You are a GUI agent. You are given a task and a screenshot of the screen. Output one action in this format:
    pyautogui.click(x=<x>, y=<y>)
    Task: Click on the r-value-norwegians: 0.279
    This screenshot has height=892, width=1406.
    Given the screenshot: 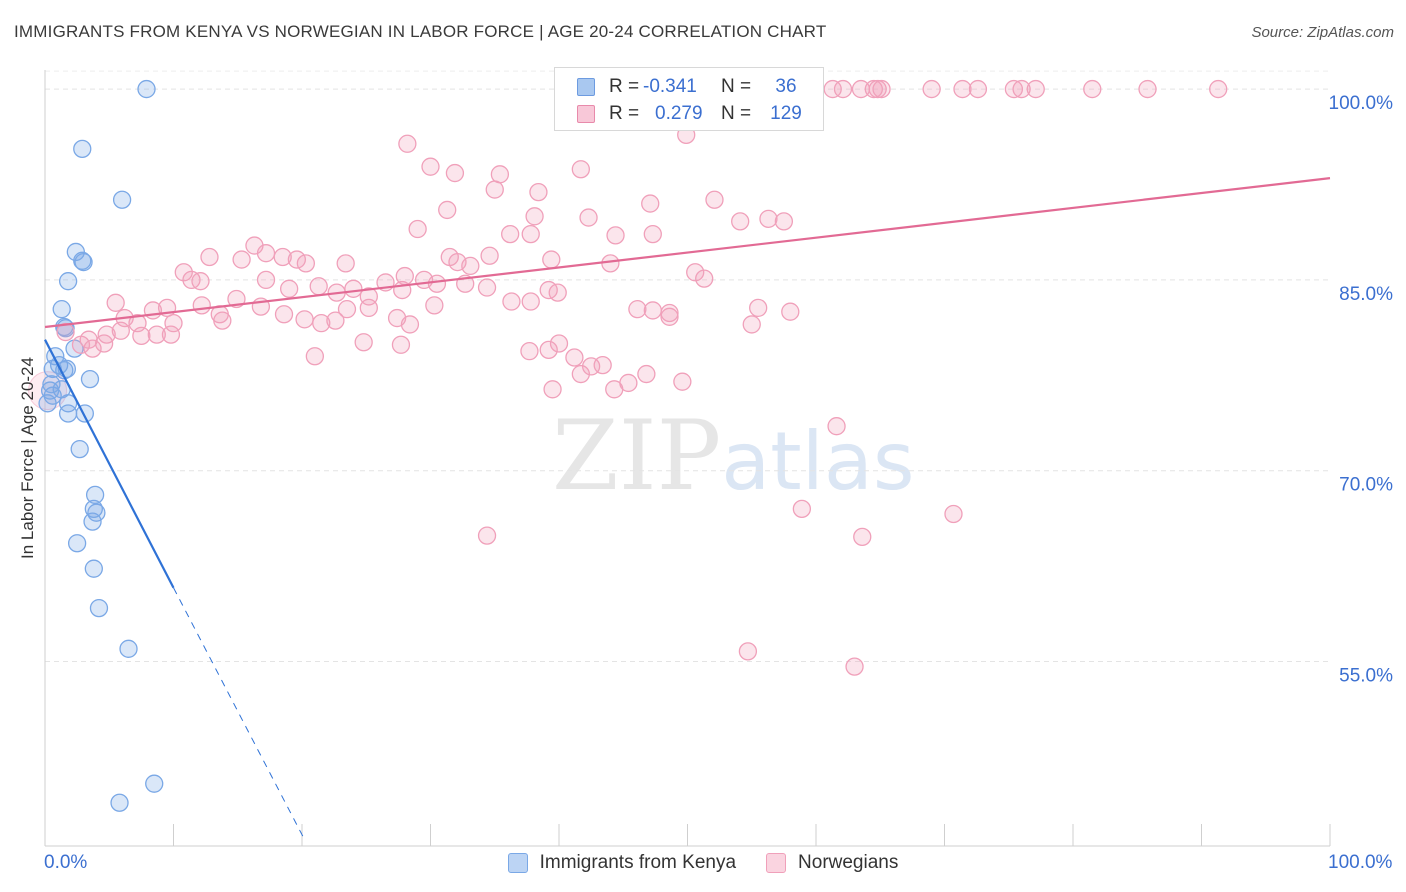 What is the action you would take?
    pyautogui.click(x=679, y=113)
    